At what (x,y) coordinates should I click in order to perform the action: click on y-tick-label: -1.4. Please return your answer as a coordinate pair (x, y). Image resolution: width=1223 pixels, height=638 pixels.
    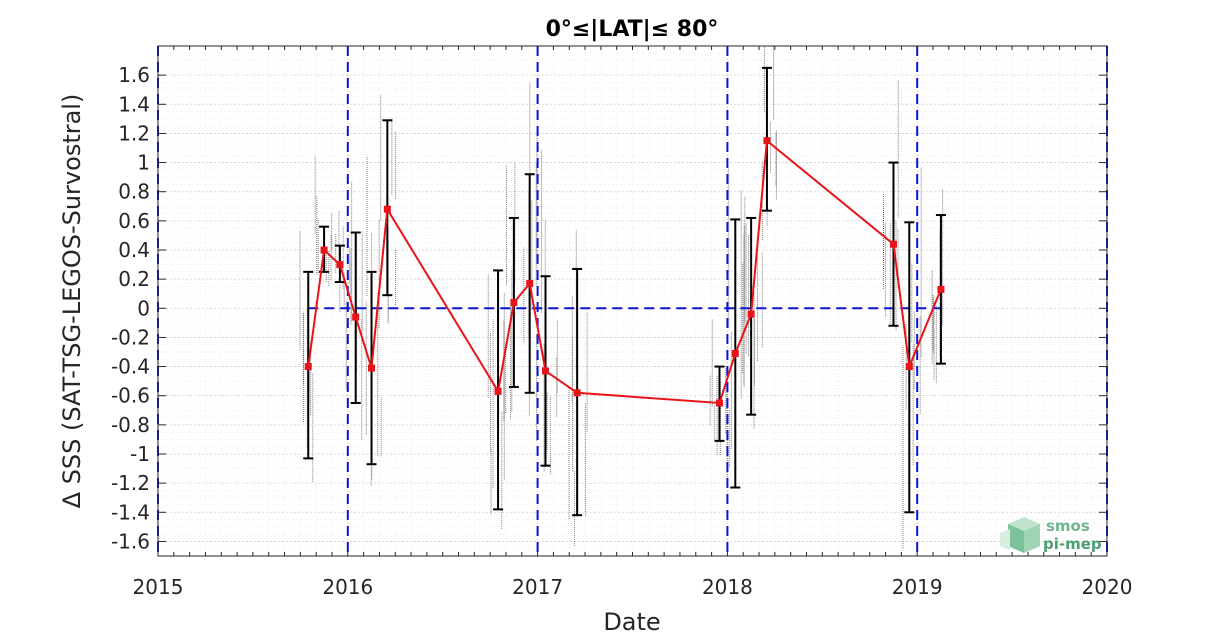
    Looking at the image, I should click on (130, 512).